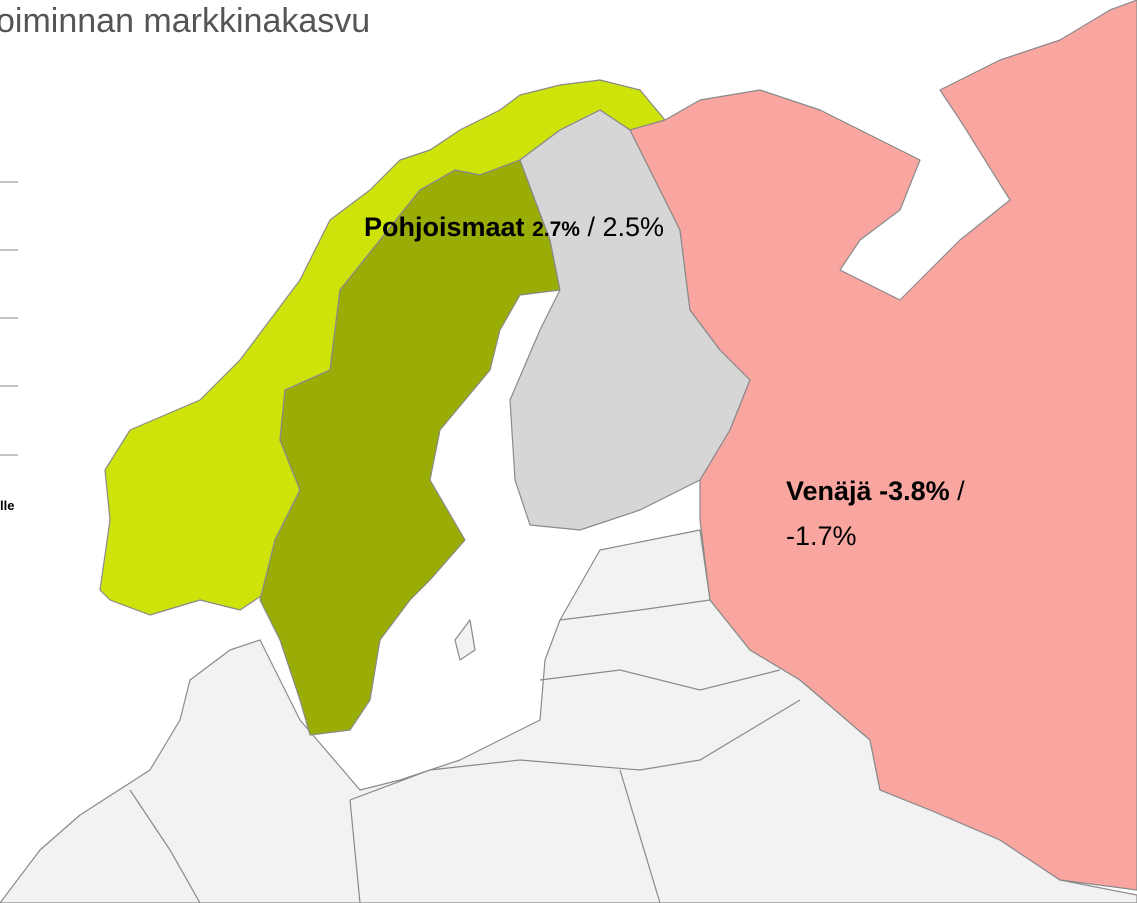 The height and width of the screenshot is (903, 1137). What do you see at coordinates (7, 505) in the screenshot?
I see `side-label: lle` at bounding box center [7, 505].